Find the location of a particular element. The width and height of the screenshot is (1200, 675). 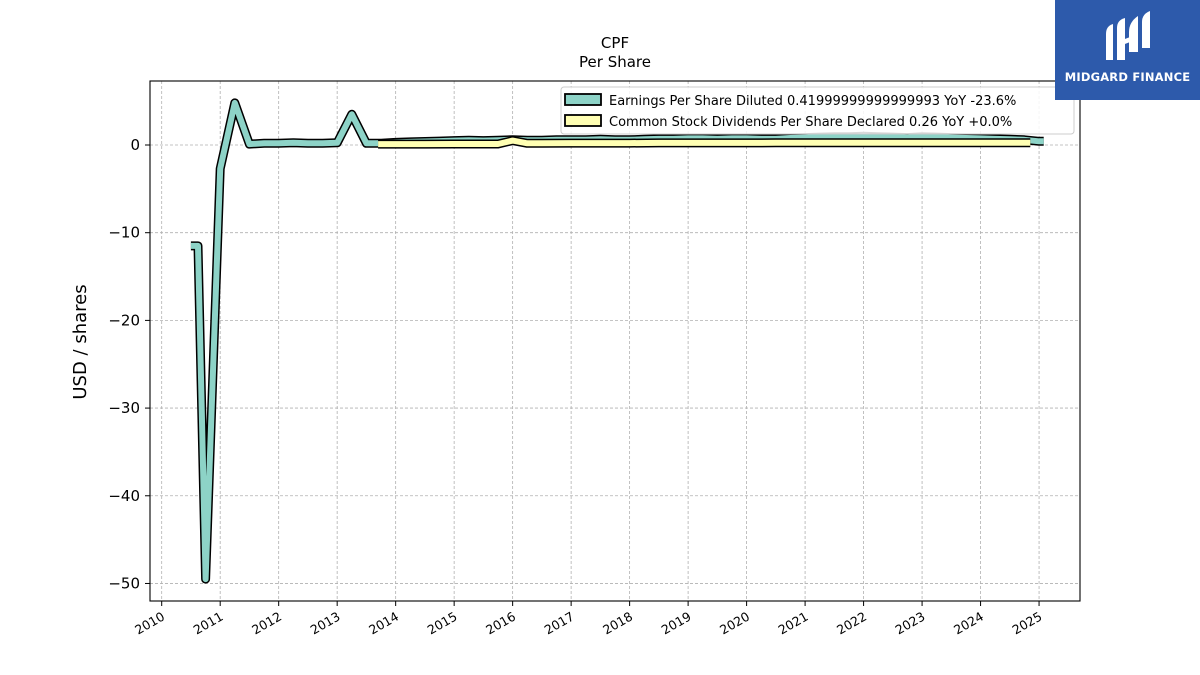

legend-swatch-dividends is located at coordinates (583, 120).